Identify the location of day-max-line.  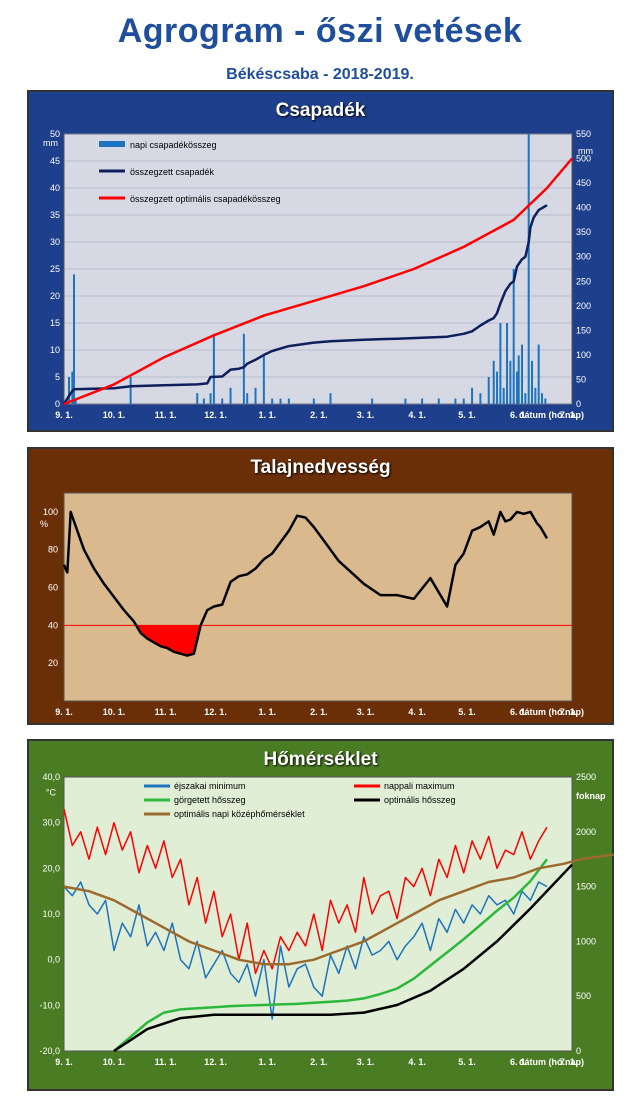
(305, 891).